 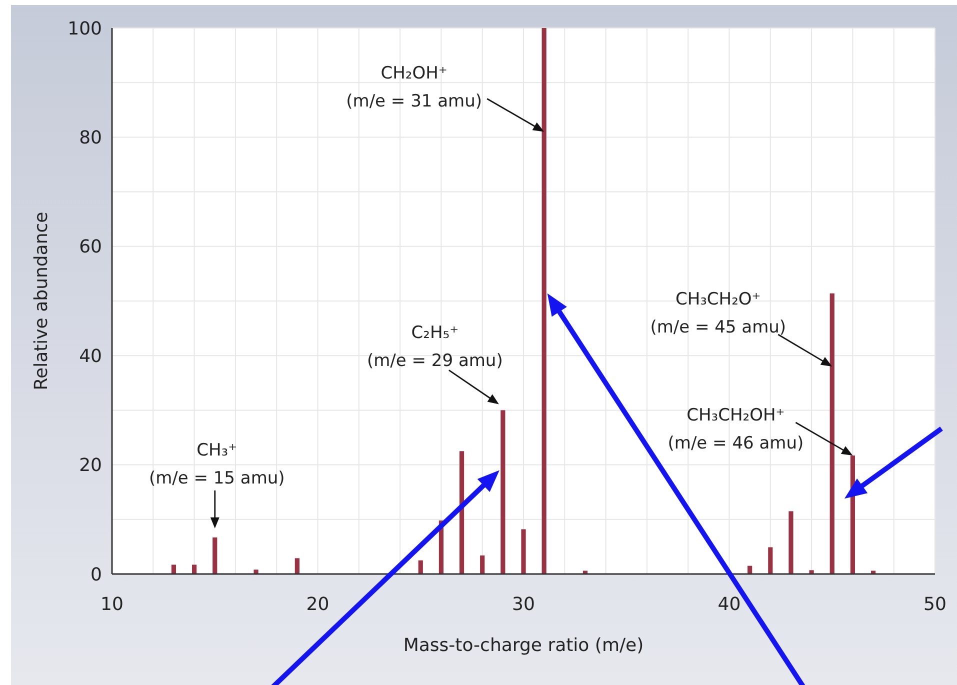 What do you see at coordinates (935, 604) in the screenshot?
I see `x-tick-label: 50` at bounding box center [935, 604].